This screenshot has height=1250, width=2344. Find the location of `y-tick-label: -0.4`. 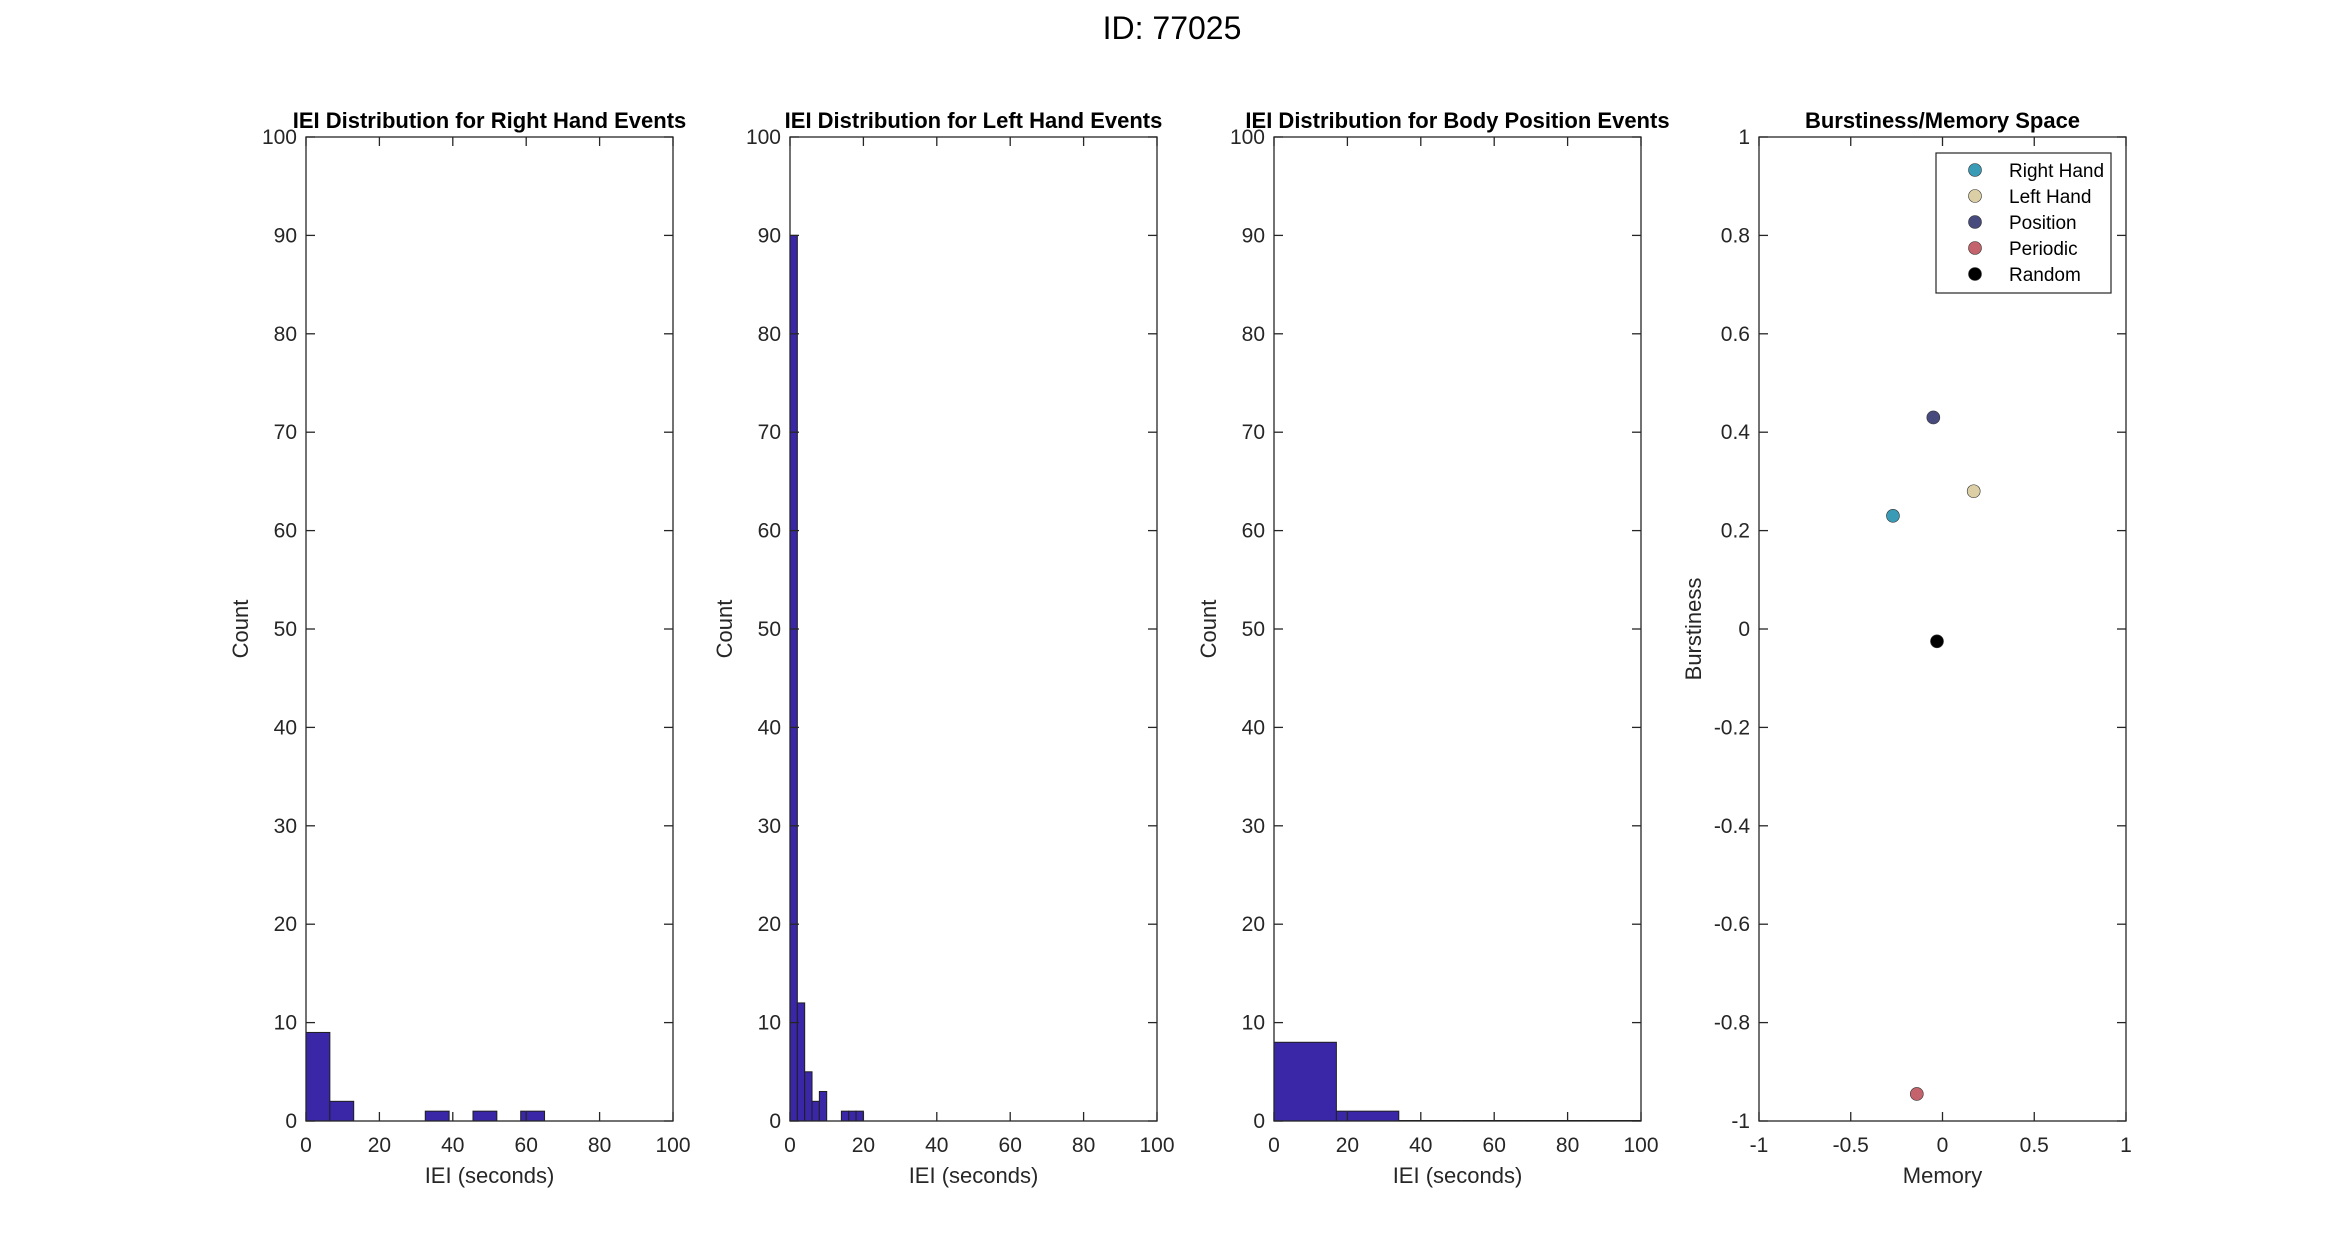

y-tick-label: -0.4 is located at coordinates (1732, 826).